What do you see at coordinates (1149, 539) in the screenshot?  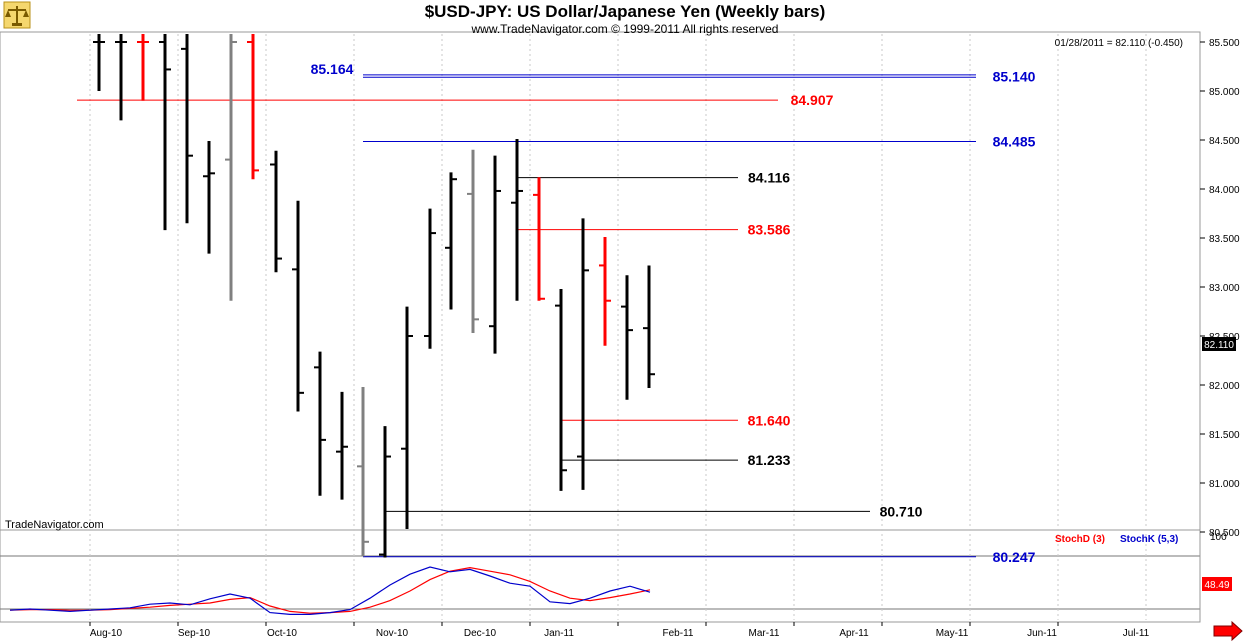 I see `stoch-legend-k: StochK (5,3)` at bounding box center [1149, 539].